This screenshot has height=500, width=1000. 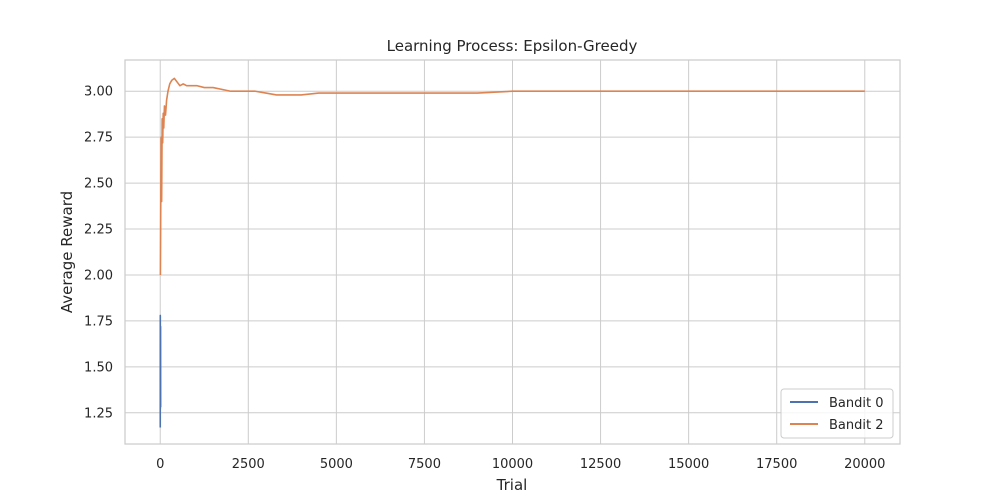 I want to click on y-tick-label: 3.00, so click(x=98, y=92).